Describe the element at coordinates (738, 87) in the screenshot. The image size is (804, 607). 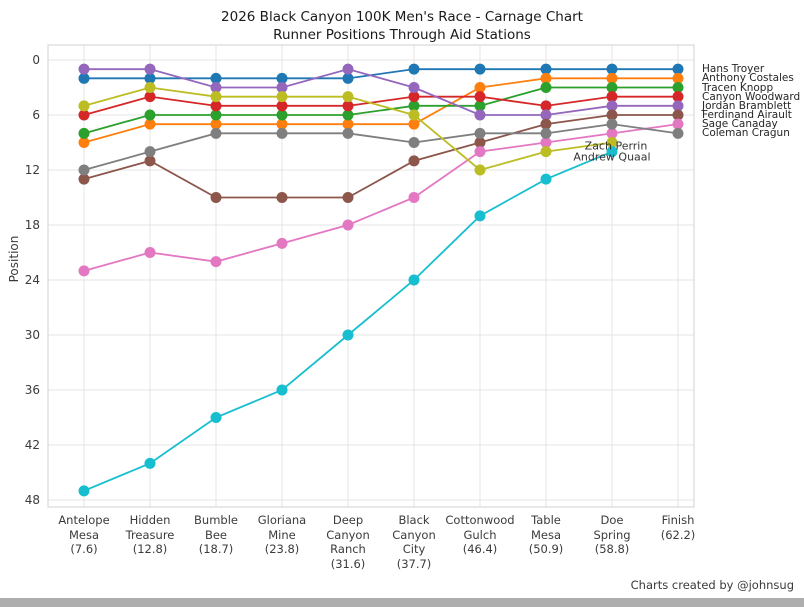
I see `legend-label: Tracen Knopp` at that location.